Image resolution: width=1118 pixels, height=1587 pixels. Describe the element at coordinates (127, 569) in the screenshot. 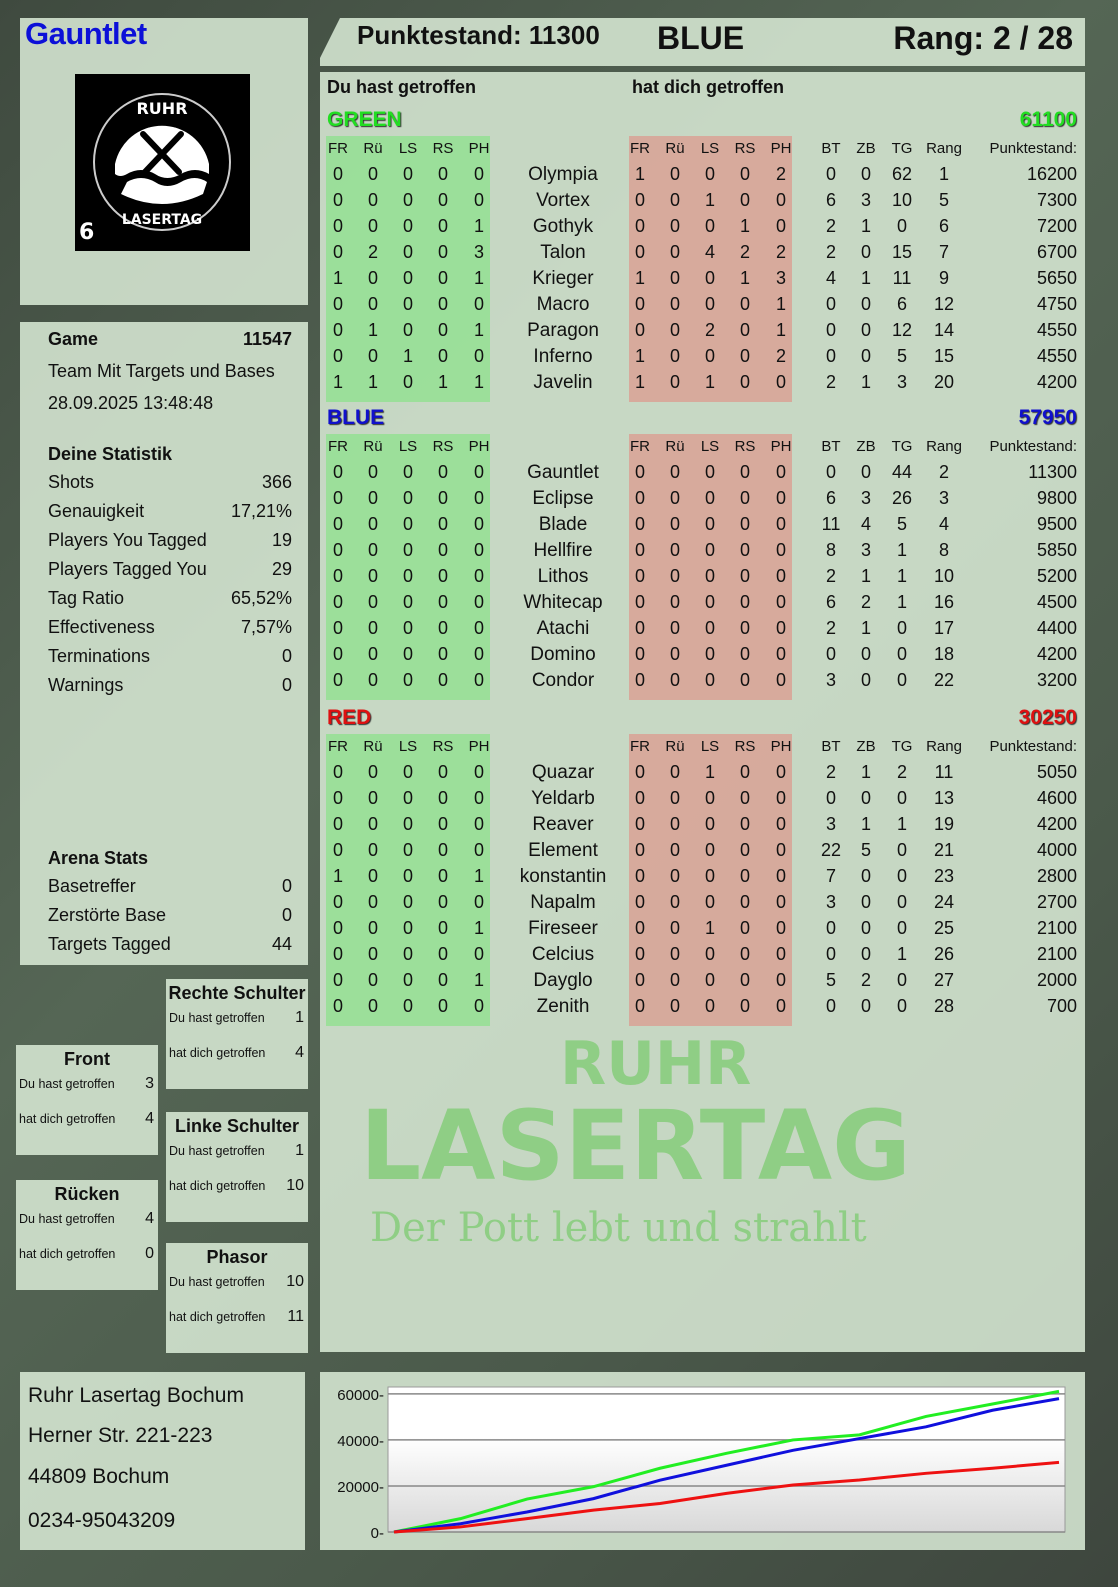

I see `stat-label: Players Tagged You` at that location.